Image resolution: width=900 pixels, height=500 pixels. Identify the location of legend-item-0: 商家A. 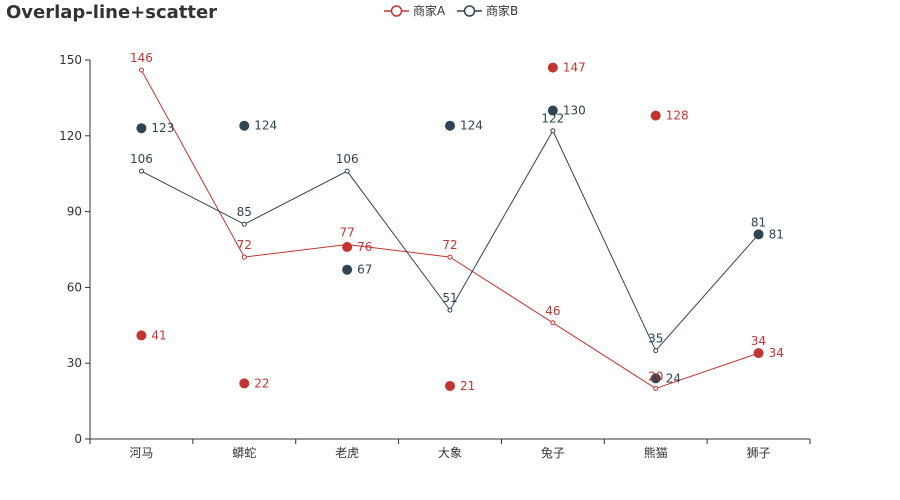
(415, 10).